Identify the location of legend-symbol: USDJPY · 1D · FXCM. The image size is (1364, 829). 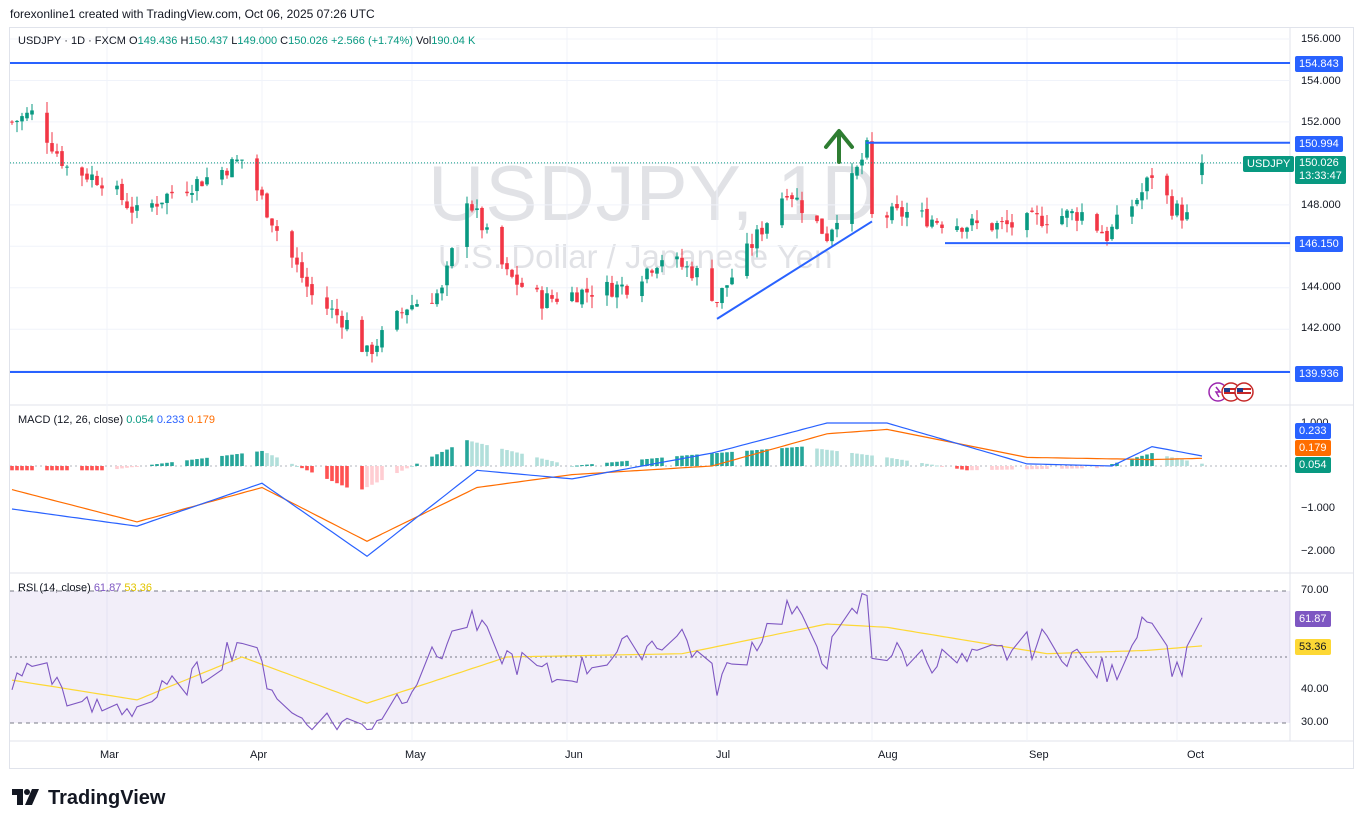
(72, 41).